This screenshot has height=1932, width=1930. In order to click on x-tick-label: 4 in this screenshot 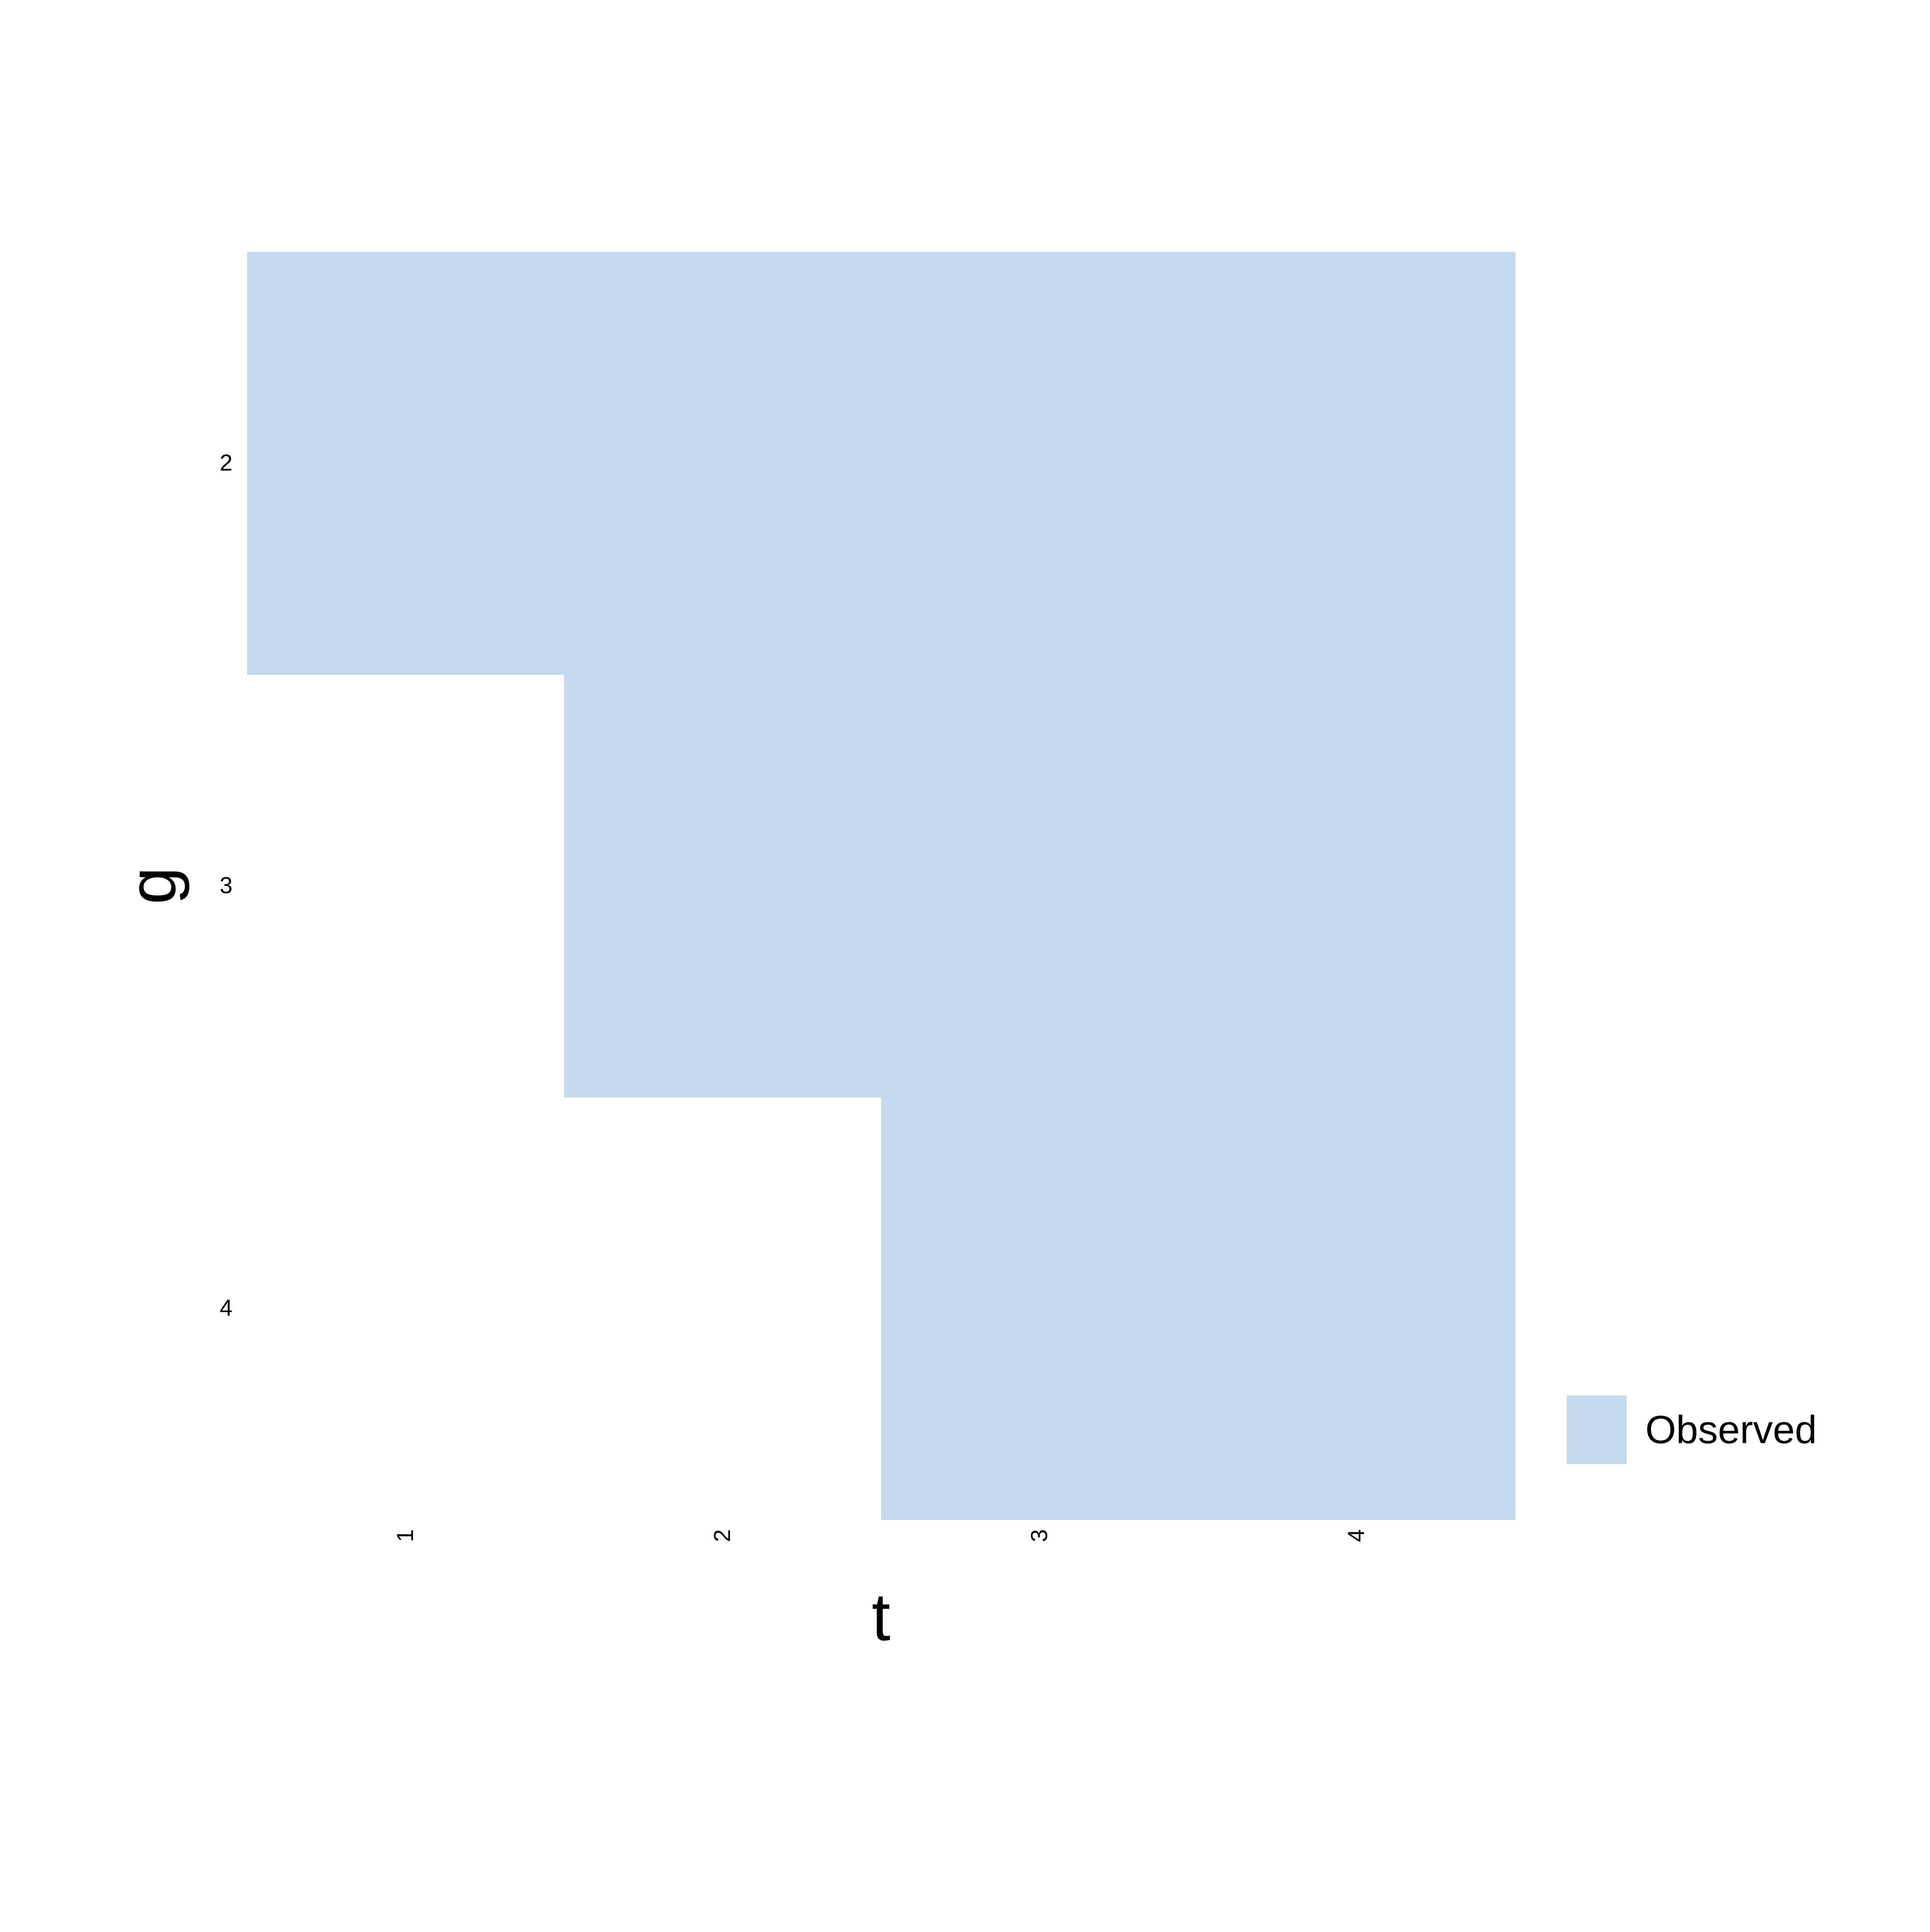, I will do `click(1356, 1536)`.